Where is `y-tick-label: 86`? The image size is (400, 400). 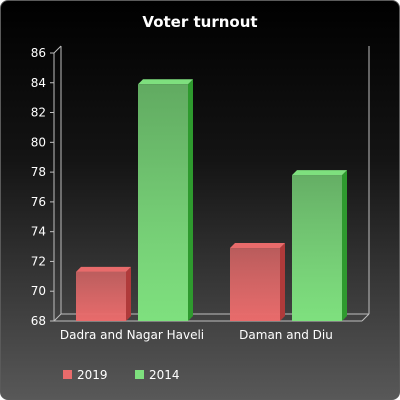 y-tick-label: 86 is located at coordinates (38, 53).